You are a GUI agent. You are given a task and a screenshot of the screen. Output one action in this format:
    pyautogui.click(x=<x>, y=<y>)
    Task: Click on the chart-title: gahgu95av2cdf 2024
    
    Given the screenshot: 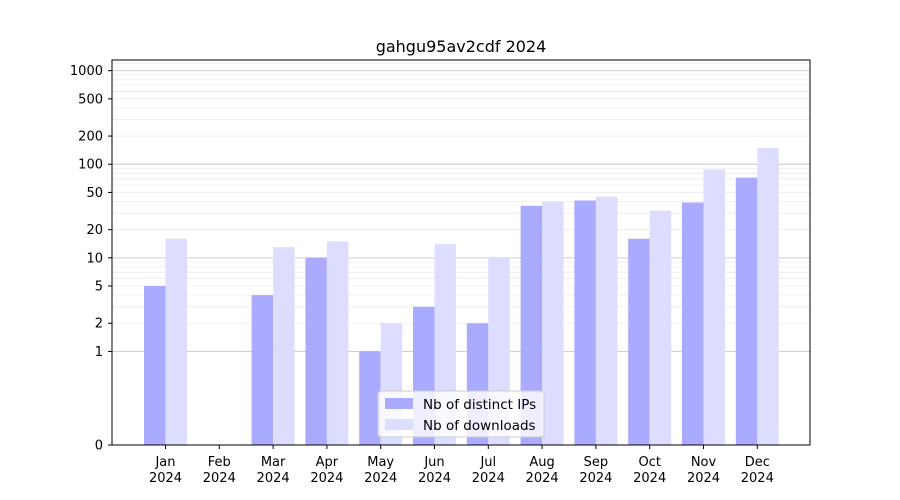 What is the action you would take?
    pyautogui.click(x=461, y=46)
    